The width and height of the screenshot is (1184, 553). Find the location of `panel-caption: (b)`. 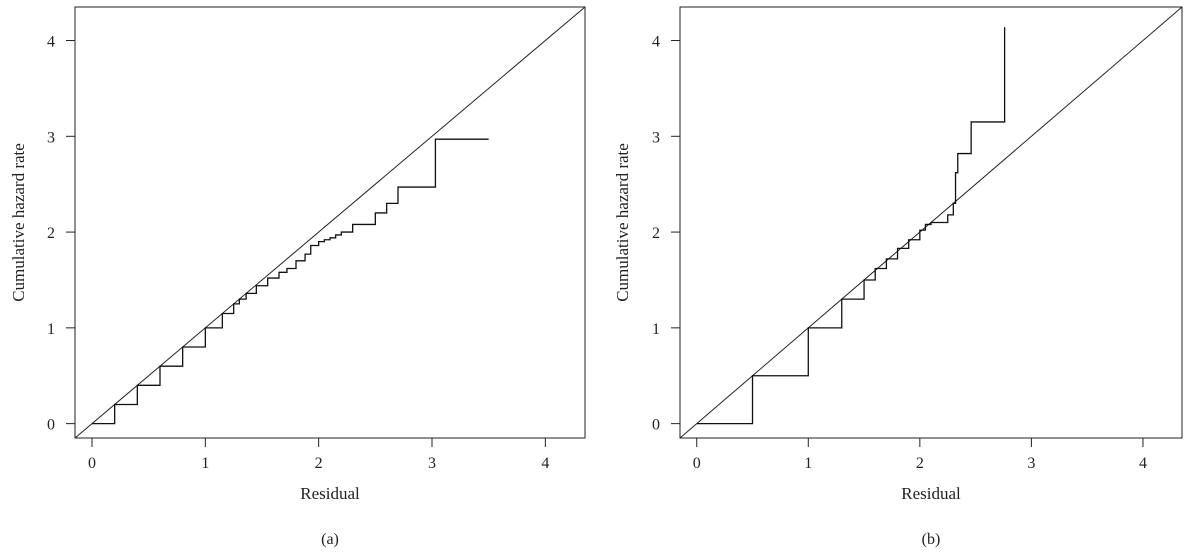

panel-caption: (b) is located at coordinates (931, 539).